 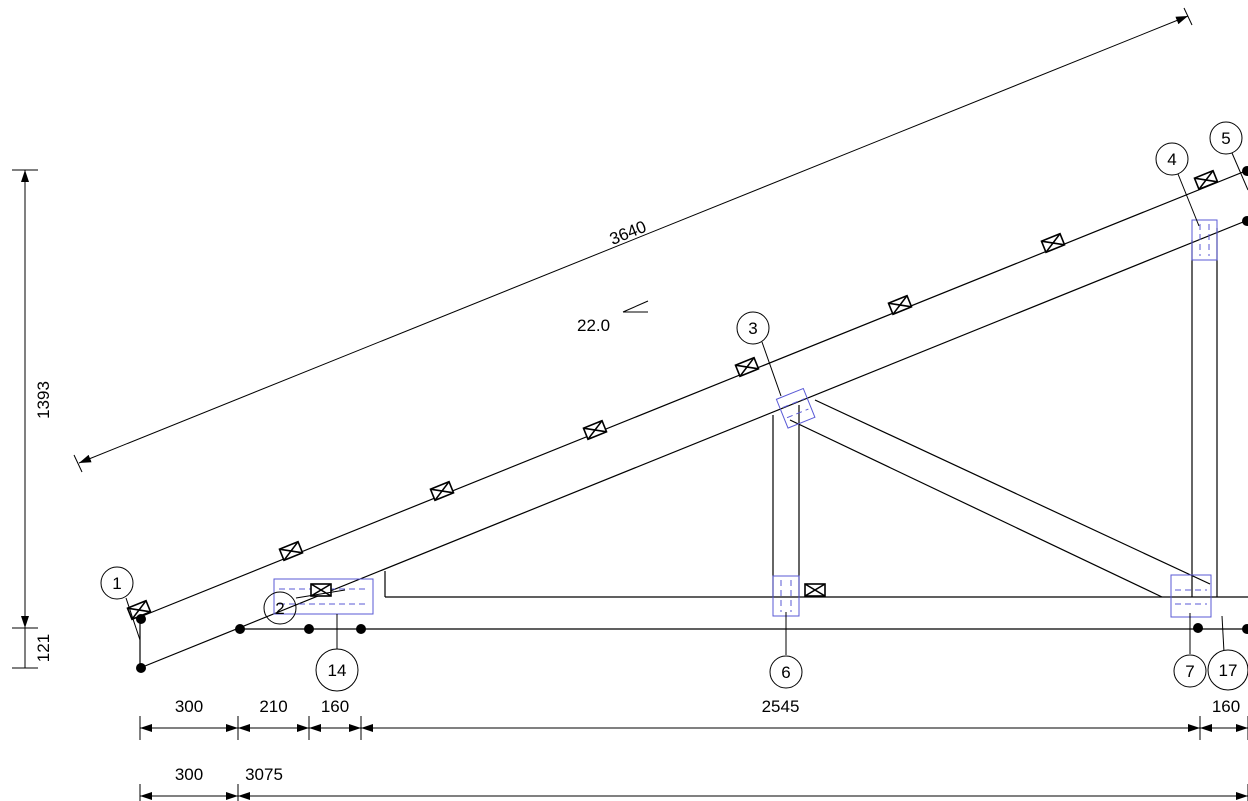 I want to click on dimension-label: 2545, so click(x=781, y=706).